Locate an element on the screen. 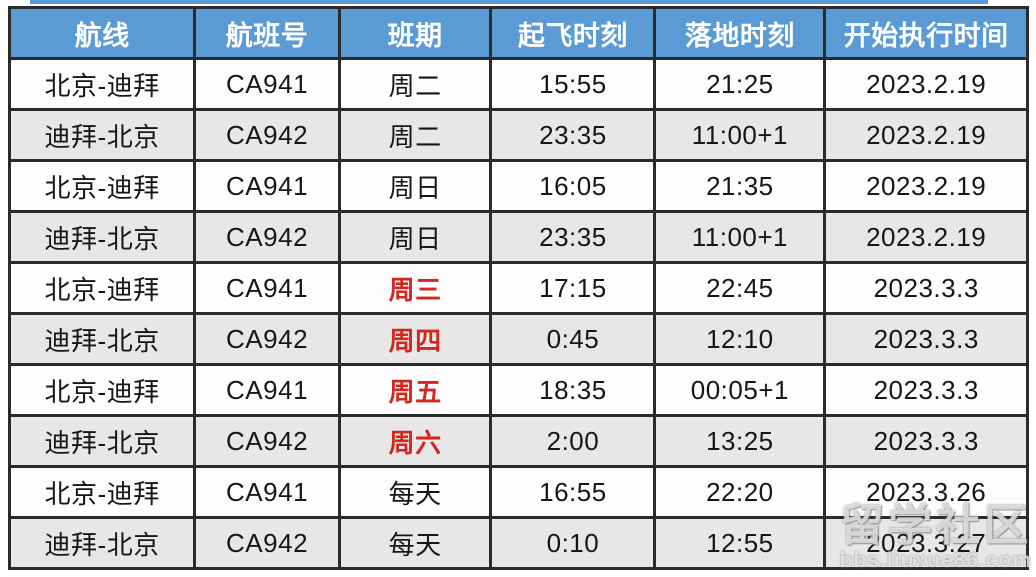  table-row: 迪拜-北京 CA942 周六 2:00 13:25 2023.3.3 is located at coordinates (518, 441).